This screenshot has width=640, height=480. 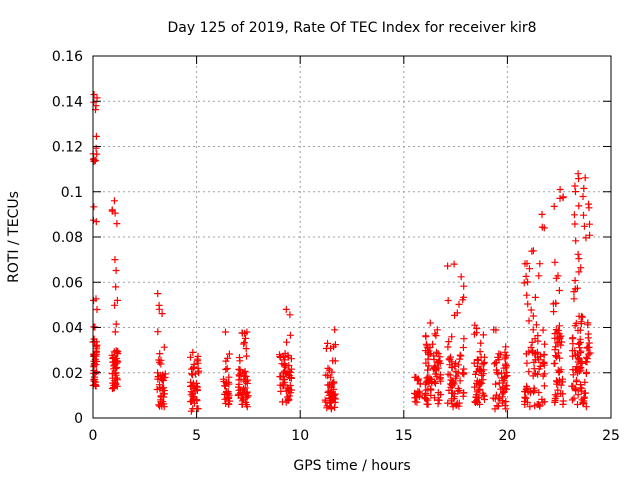 What do you see at coordinates (404, 436) in the screenshot?
I see `x-tick-label: 15` at bounding box center [404, 436].